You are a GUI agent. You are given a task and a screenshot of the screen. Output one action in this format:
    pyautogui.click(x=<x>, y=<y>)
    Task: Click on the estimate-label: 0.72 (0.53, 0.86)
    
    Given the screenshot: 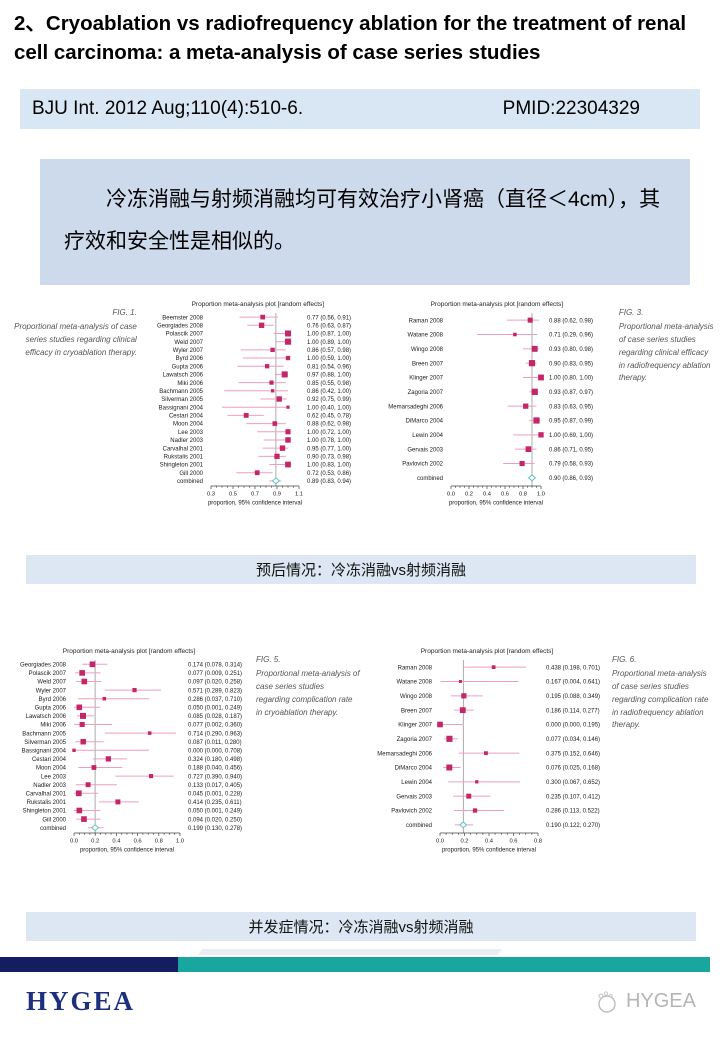 What is the action you would take?
    pyautogui.click(x=329, y=474)
    